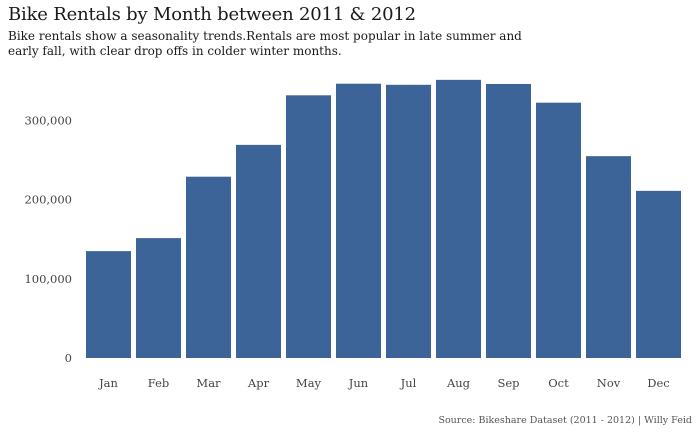 The width and height of the screenshot is (700, 432). I want to click on bar-aug, so click(458, 218).